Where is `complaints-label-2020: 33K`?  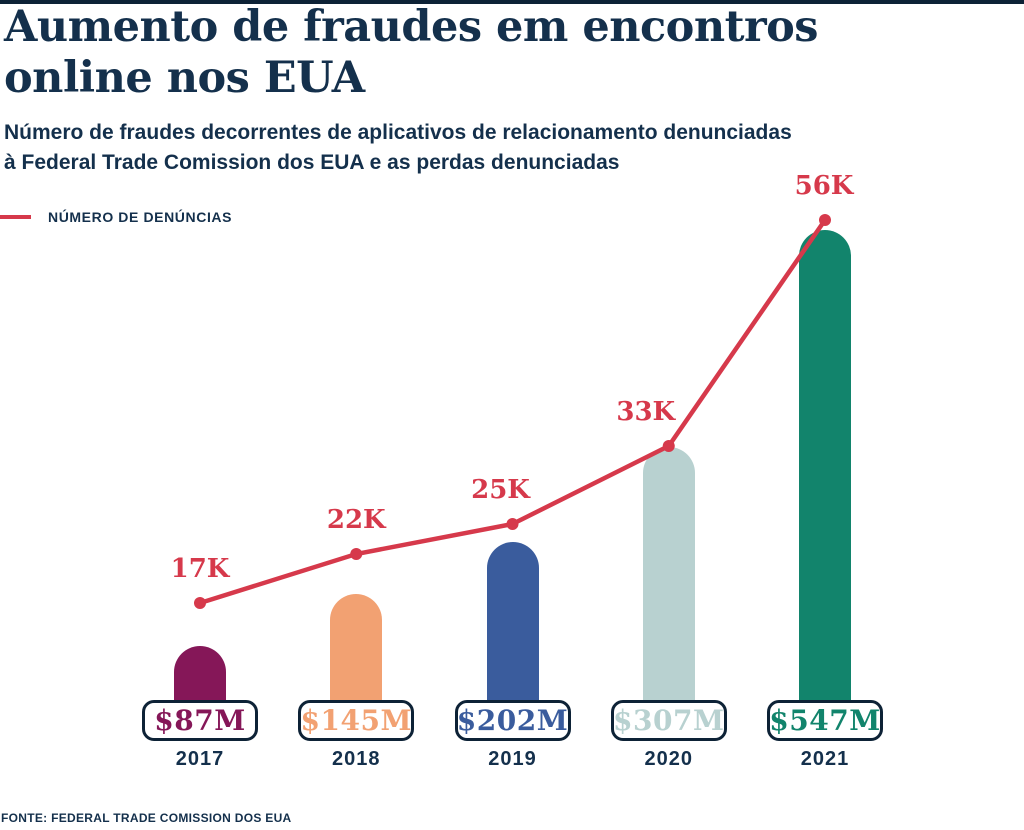 complaints-label-2020: 33K is located at coordinates (646, 412).